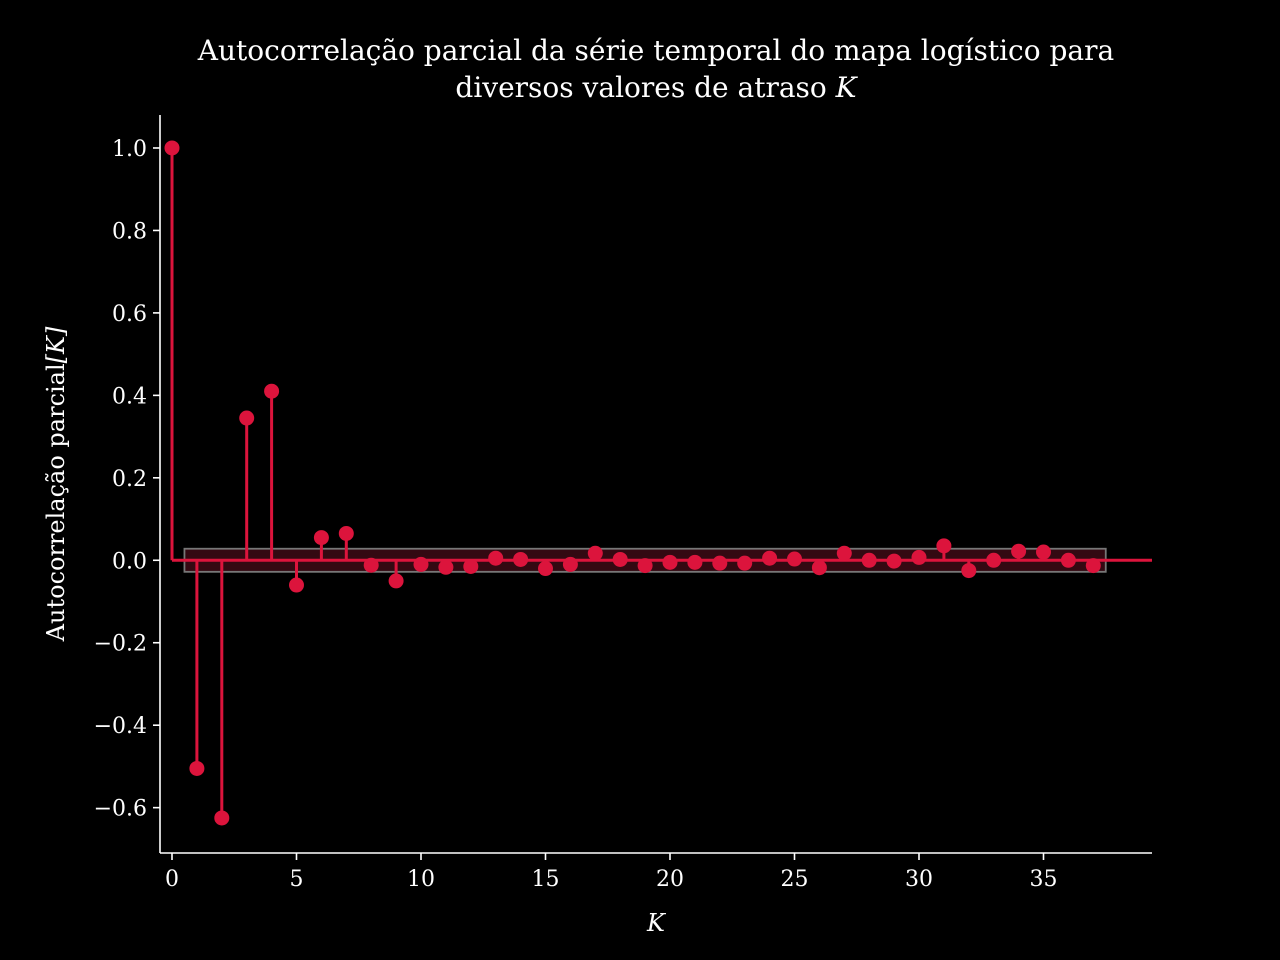 Image resolution: width=1280 pixels, height=960 pixels. I want to click on y-tick-label: −0.2, so click(120, 644).